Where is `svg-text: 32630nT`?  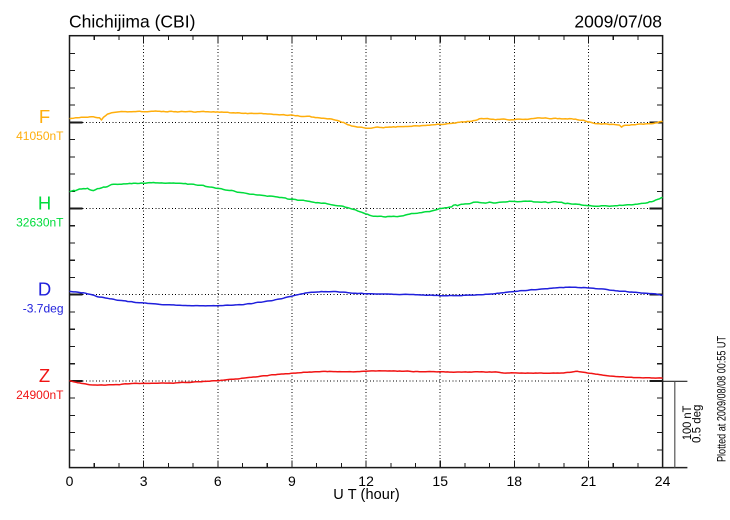
svg-text: 32630nT is located at coordinates (40, 222).